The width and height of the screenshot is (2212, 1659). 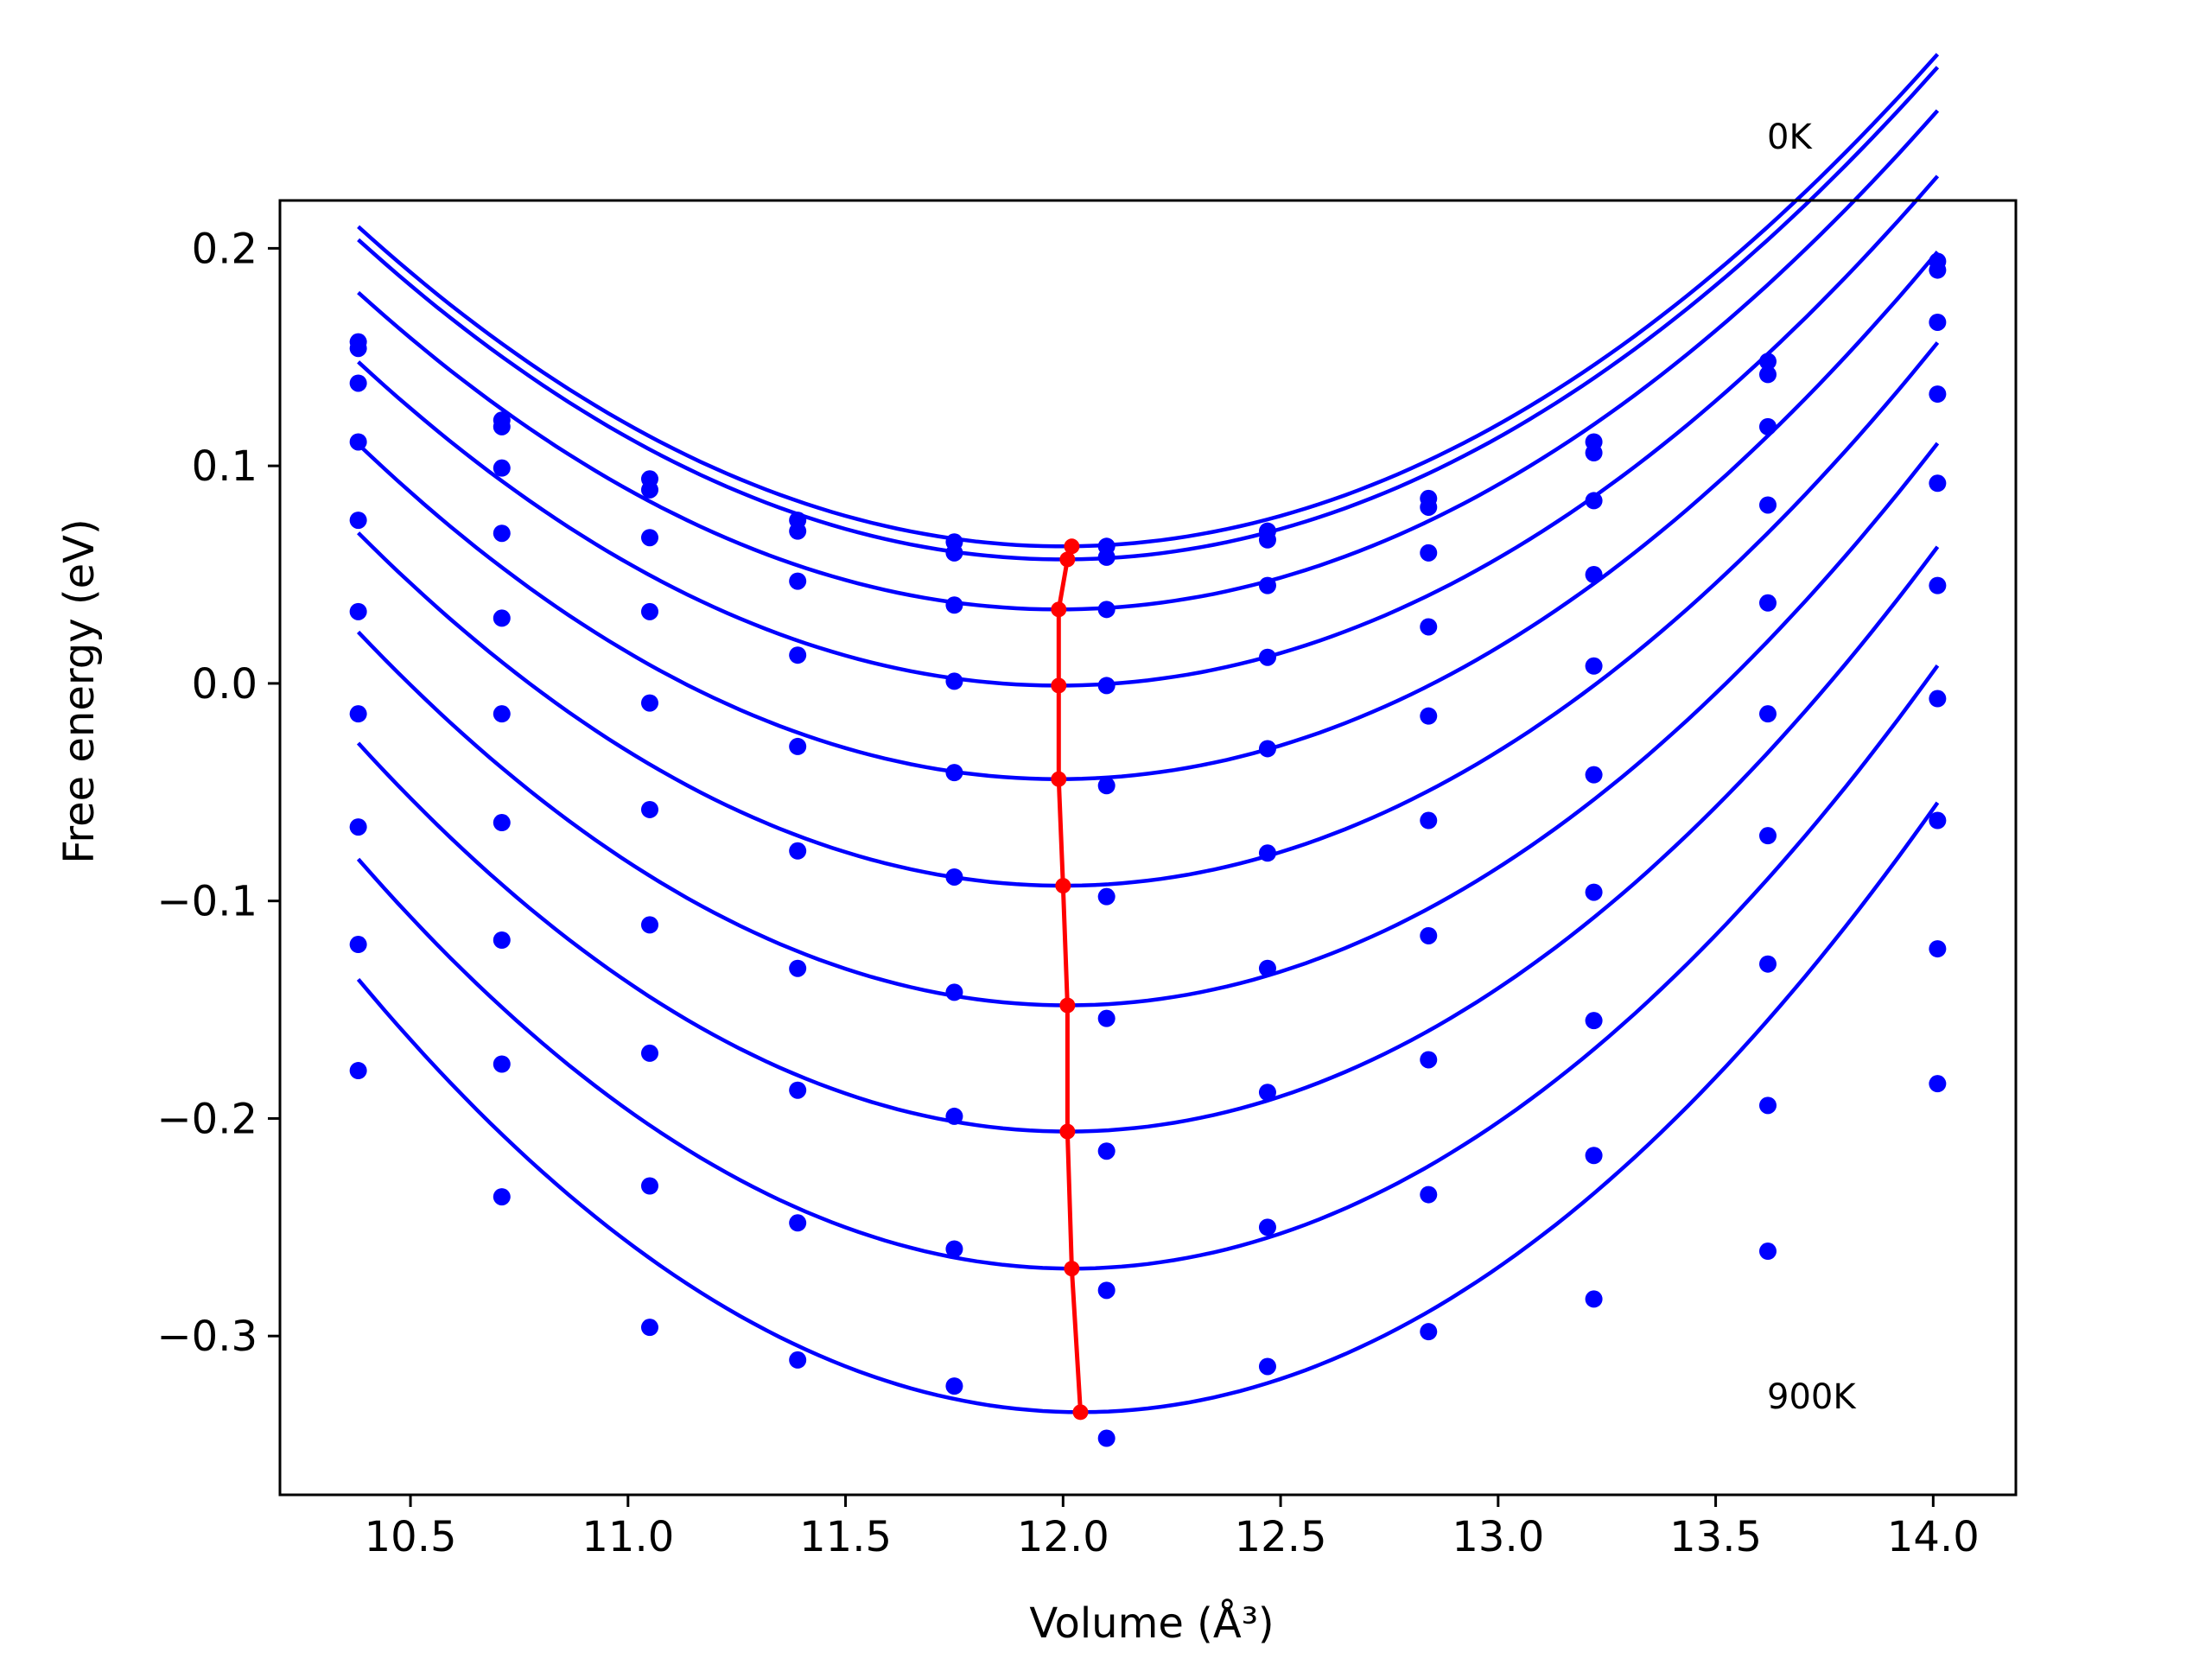 I want to click on y-tick-label: −0.1, so click(x=206, y=902).